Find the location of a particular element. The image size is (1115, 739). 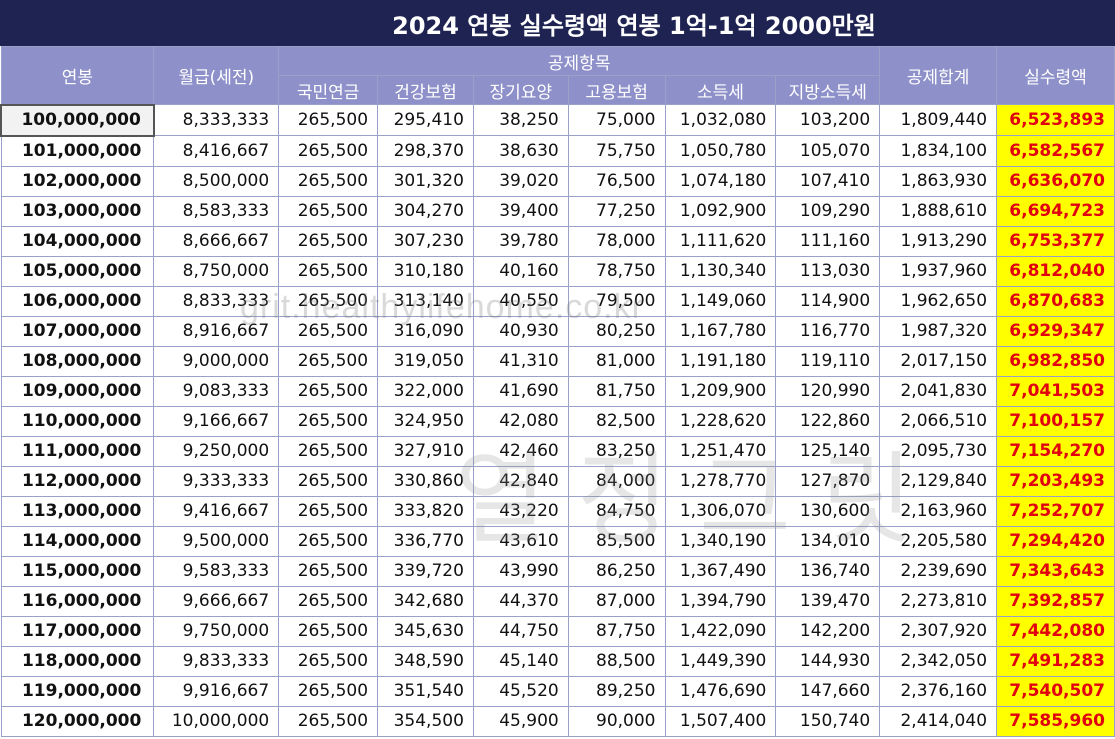

cell-ltc: 43,990 is located at coordinates (520, 571).